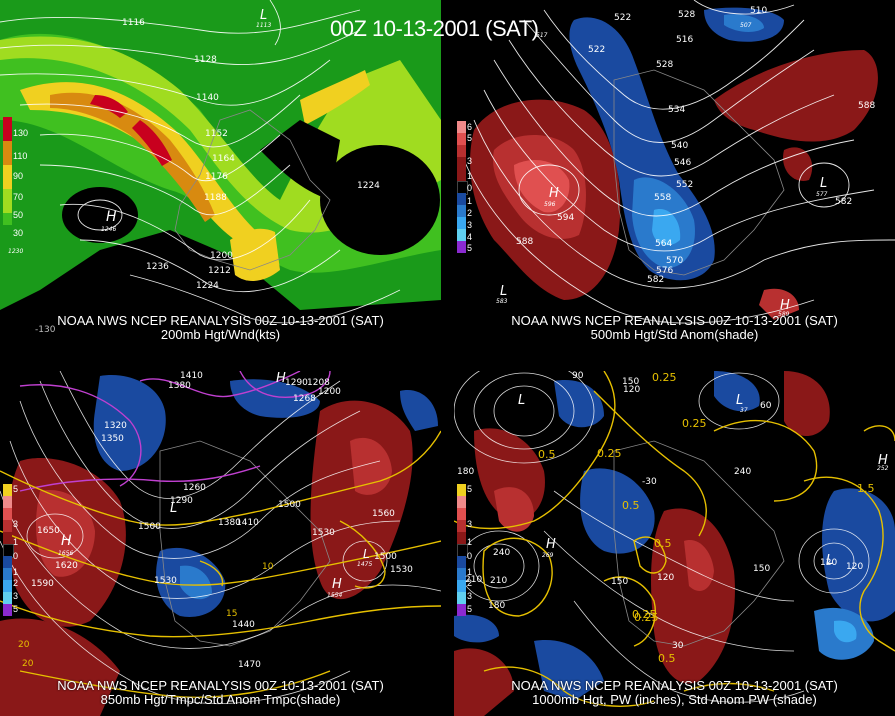  Describe the element at coordinates (746, 25) in the screenshot. I see `center-value: 507` at that location.